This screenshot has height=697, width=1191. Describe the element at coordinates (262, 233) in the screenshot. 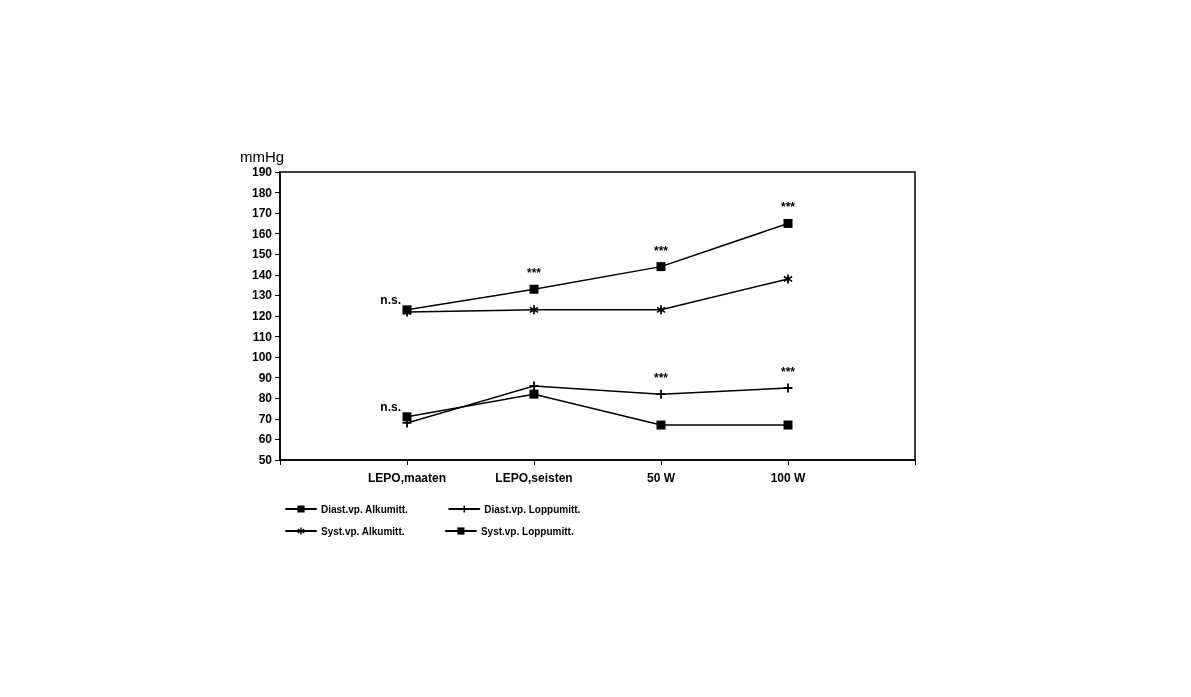

I see `y-tick-label: 160` at that location.